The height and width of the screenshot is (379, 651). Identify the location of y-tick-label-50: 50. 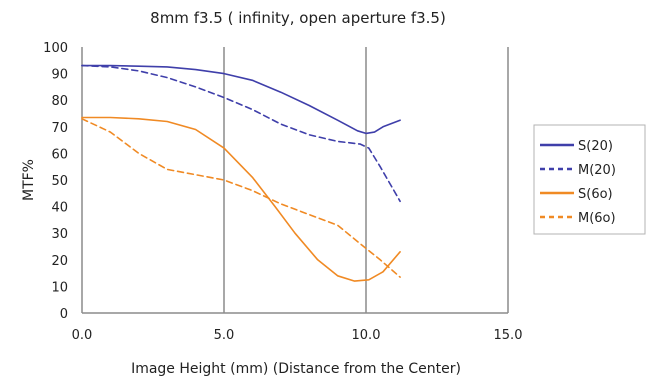
(59, 181).